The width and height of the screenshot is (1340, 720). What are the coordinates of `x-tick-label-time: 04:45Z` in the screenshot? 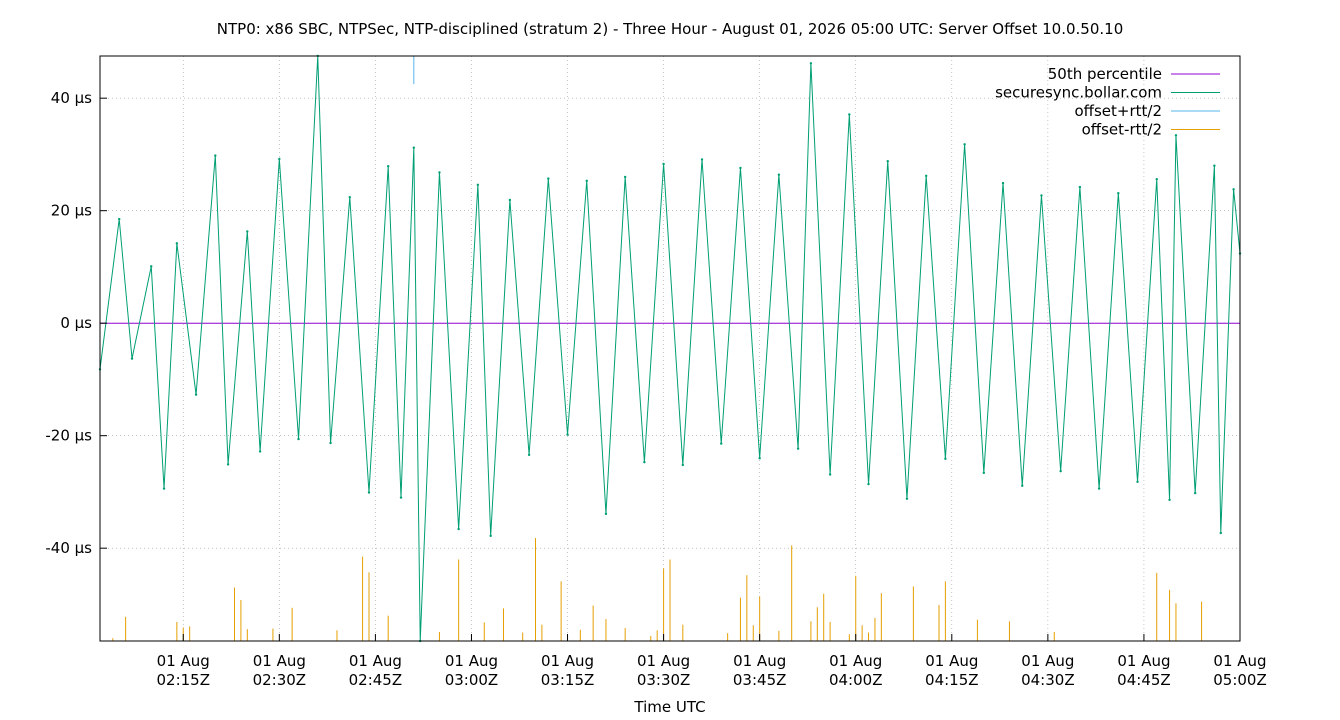 It's located at (1144, 680).